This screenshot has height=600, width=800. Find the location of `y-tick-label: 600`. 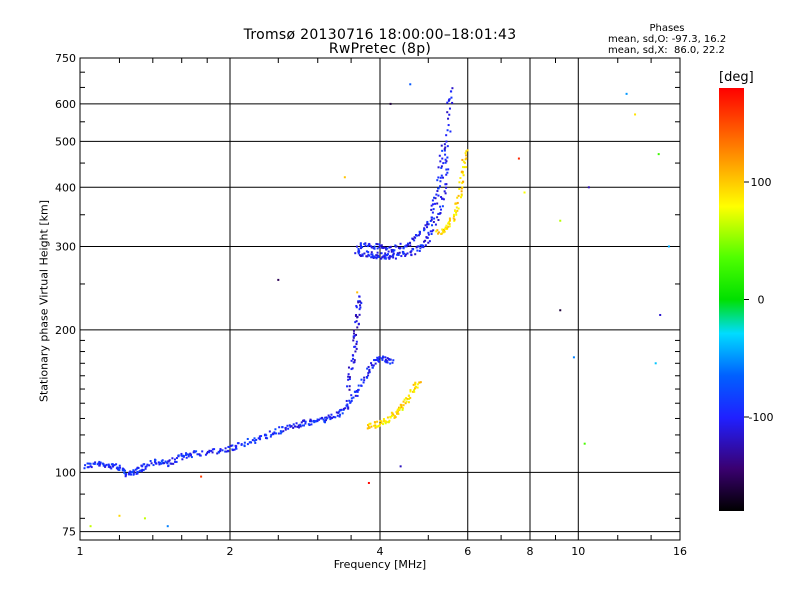

y-tick-label: 600 is located at coordinates (65, 104).